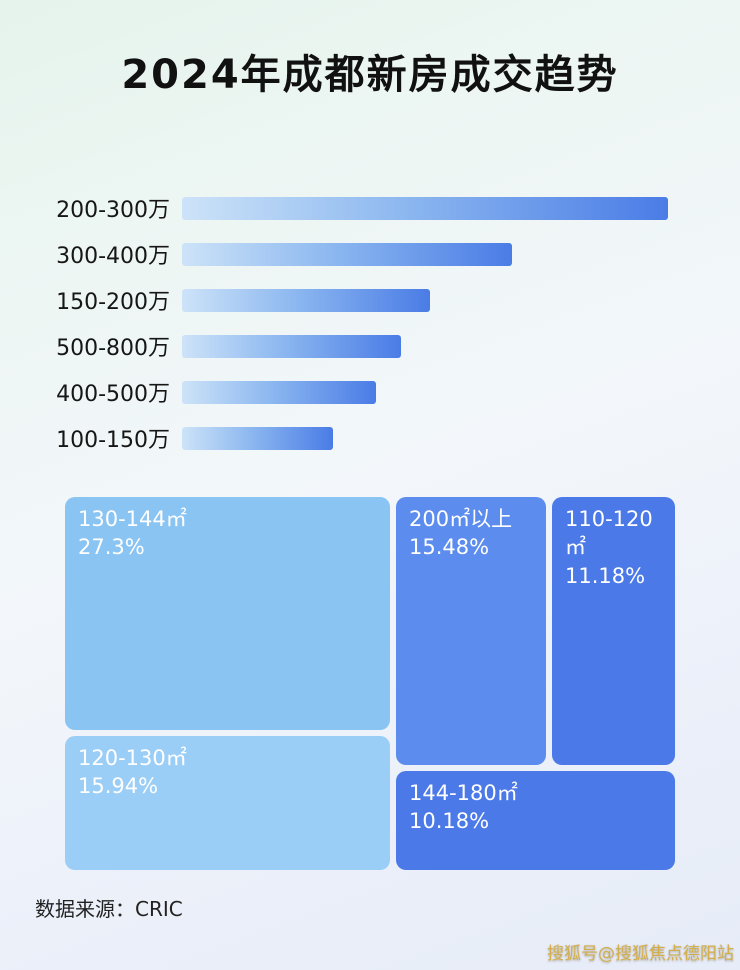 Image resolution: width=740 pixels, height=970 pixels. I want to click on page-title: 2024年成都新房成交趋势, so click(370, 75).